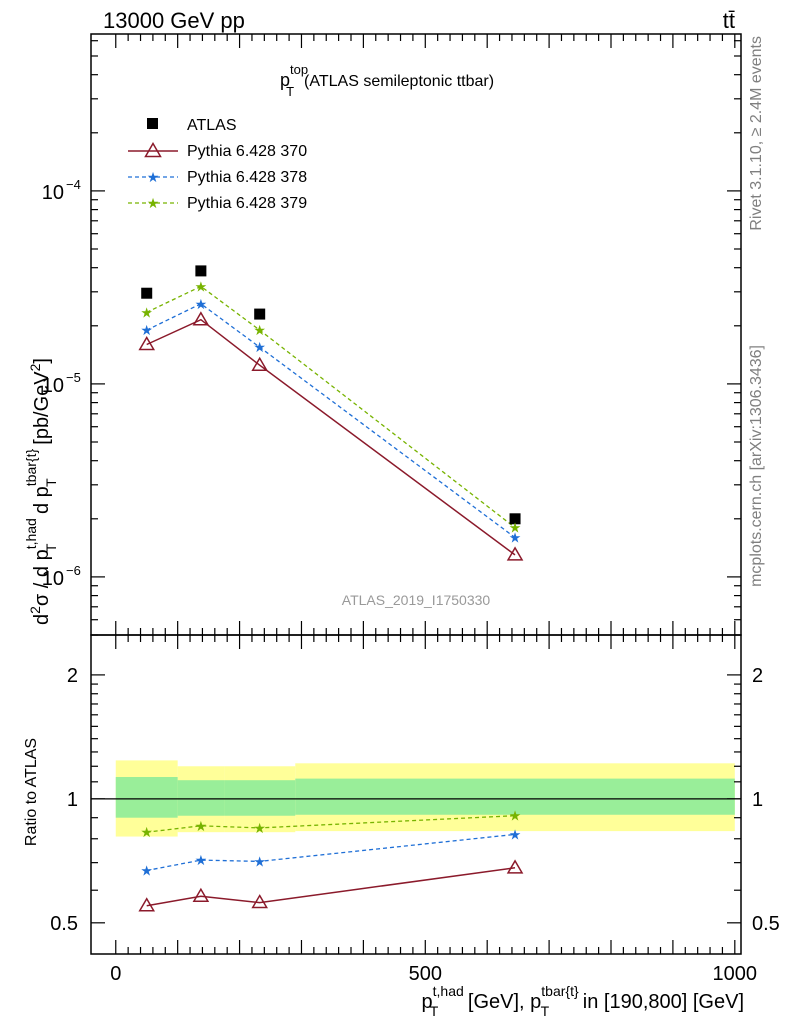 Image resolution: width=786 pixels, height=1024 pixels. What do you see at coordinates (416, 600) in the screenshot?
I see `analysis-id: ATLAS_2019_I1750330` at bounding box center [416, 600].